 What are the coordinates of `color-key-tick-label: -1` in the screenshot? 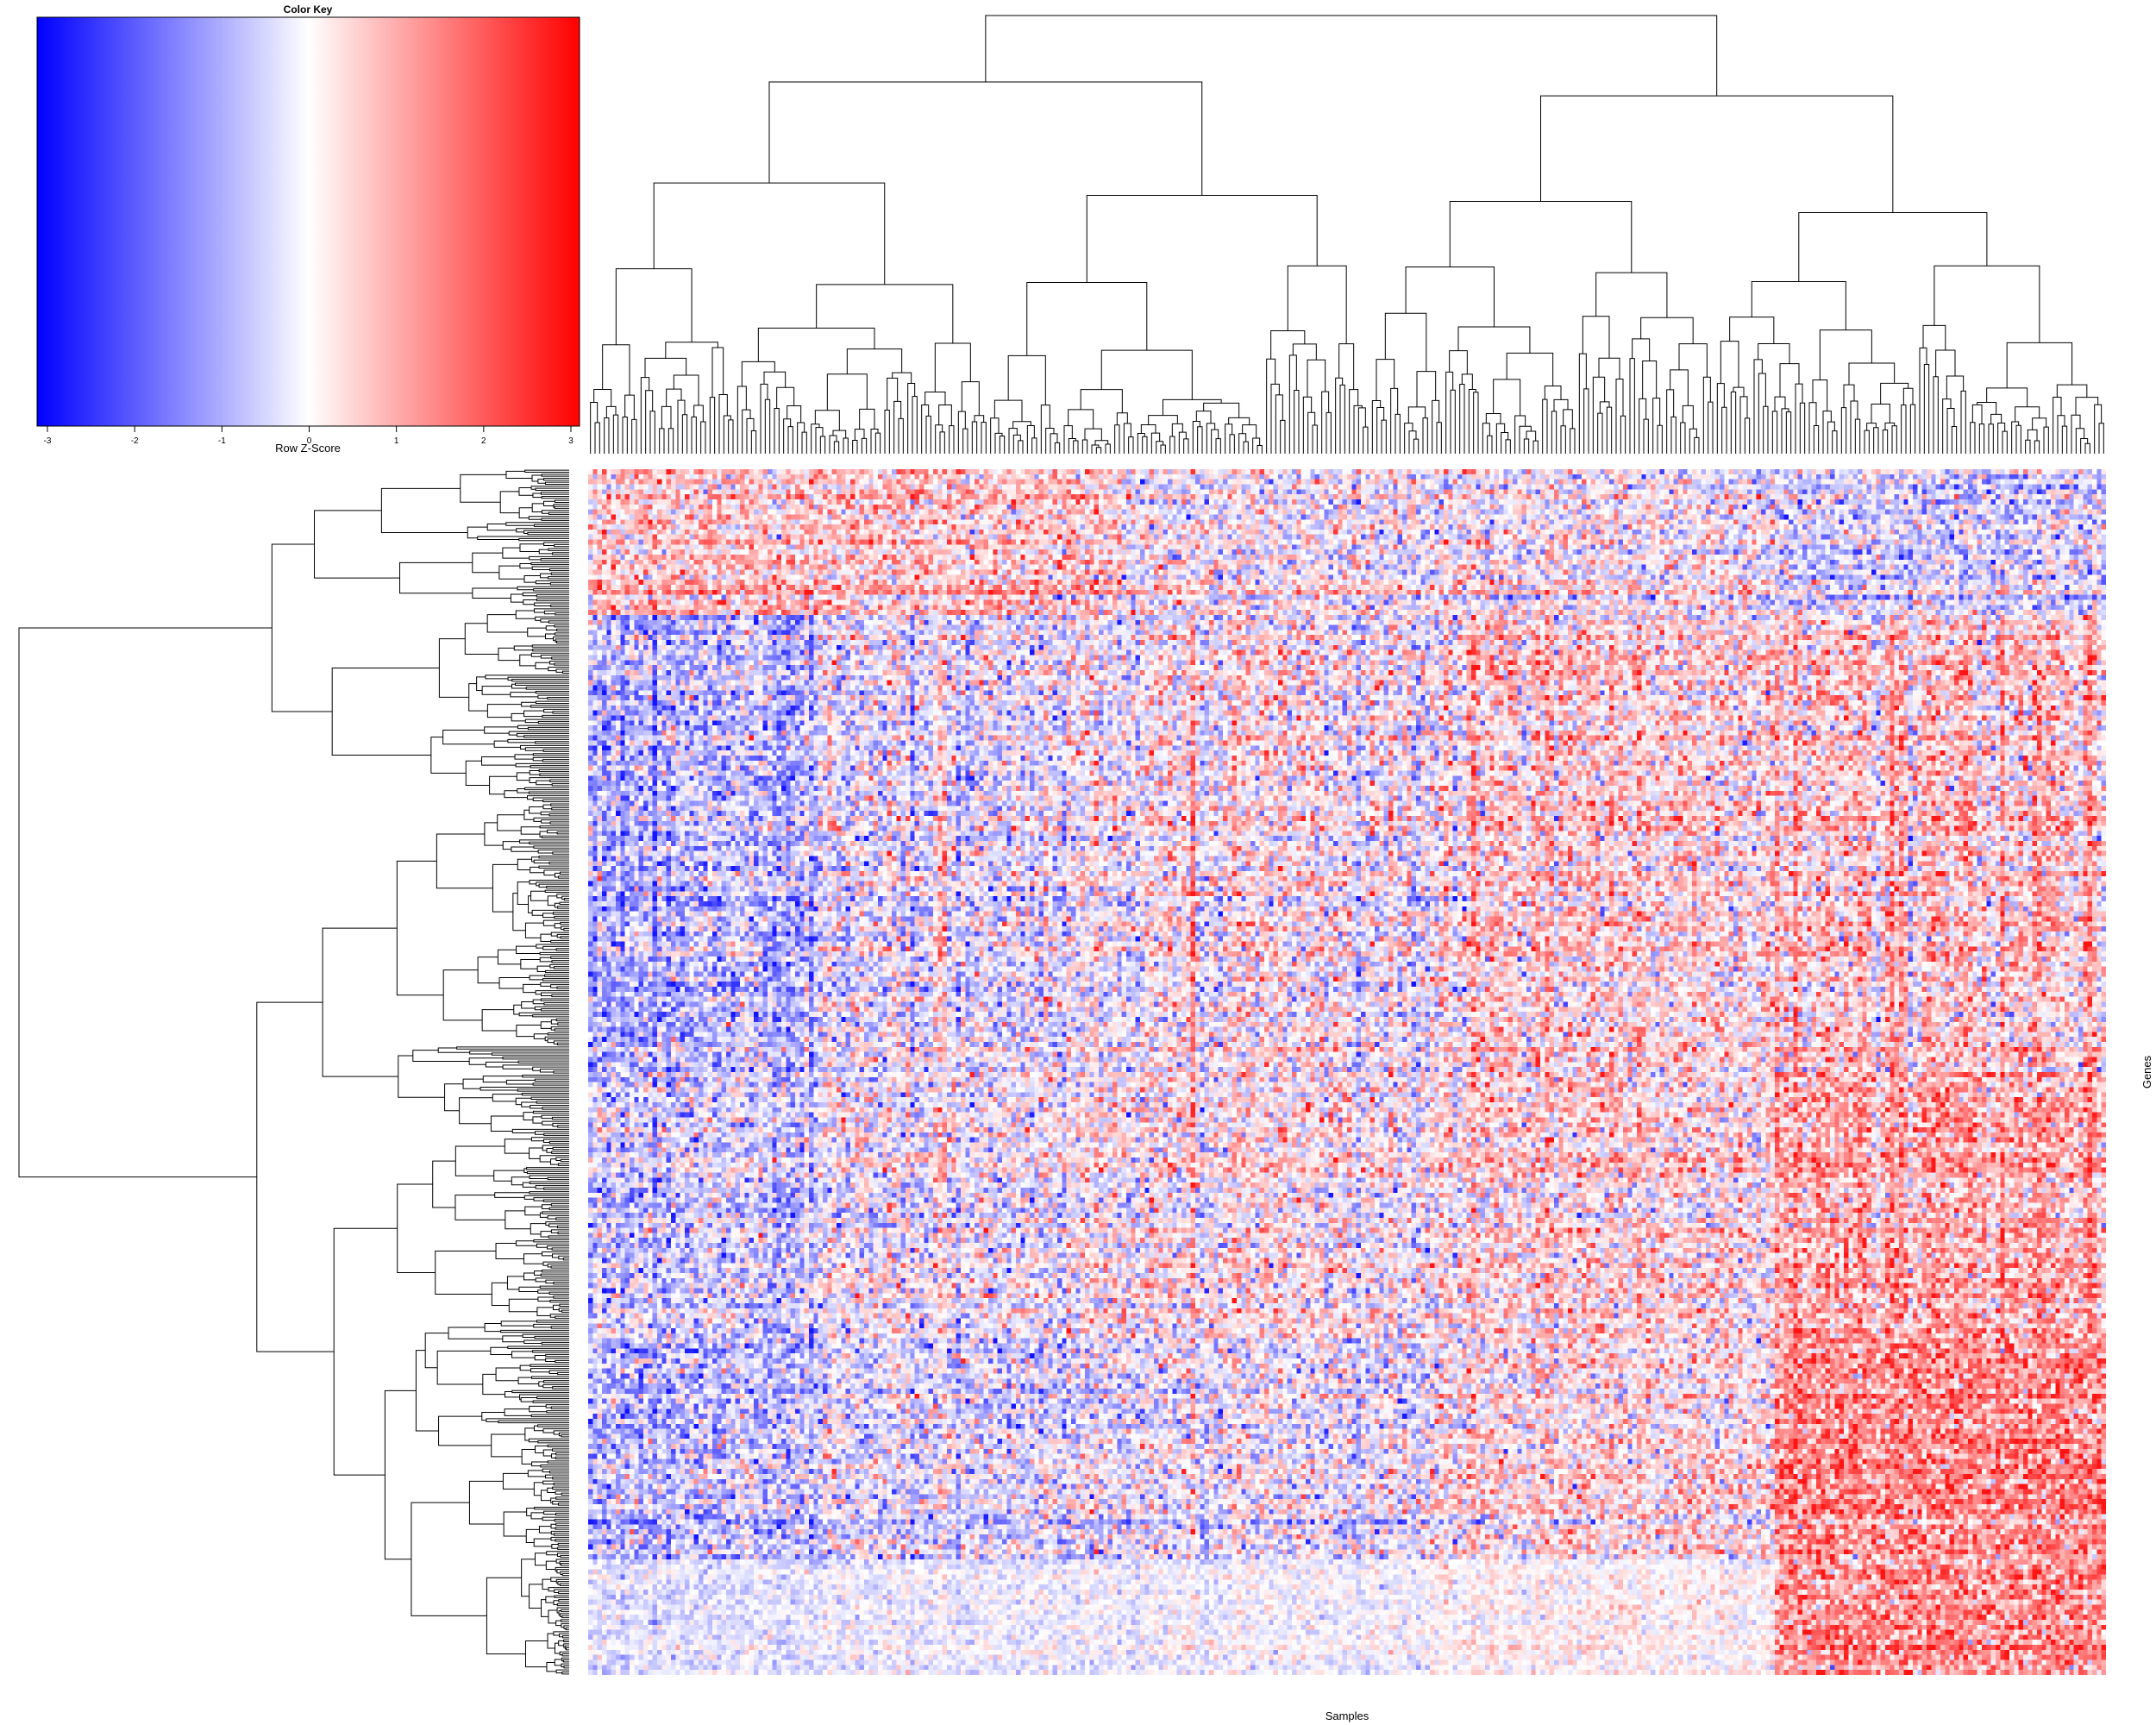 It's located at (222, 441).